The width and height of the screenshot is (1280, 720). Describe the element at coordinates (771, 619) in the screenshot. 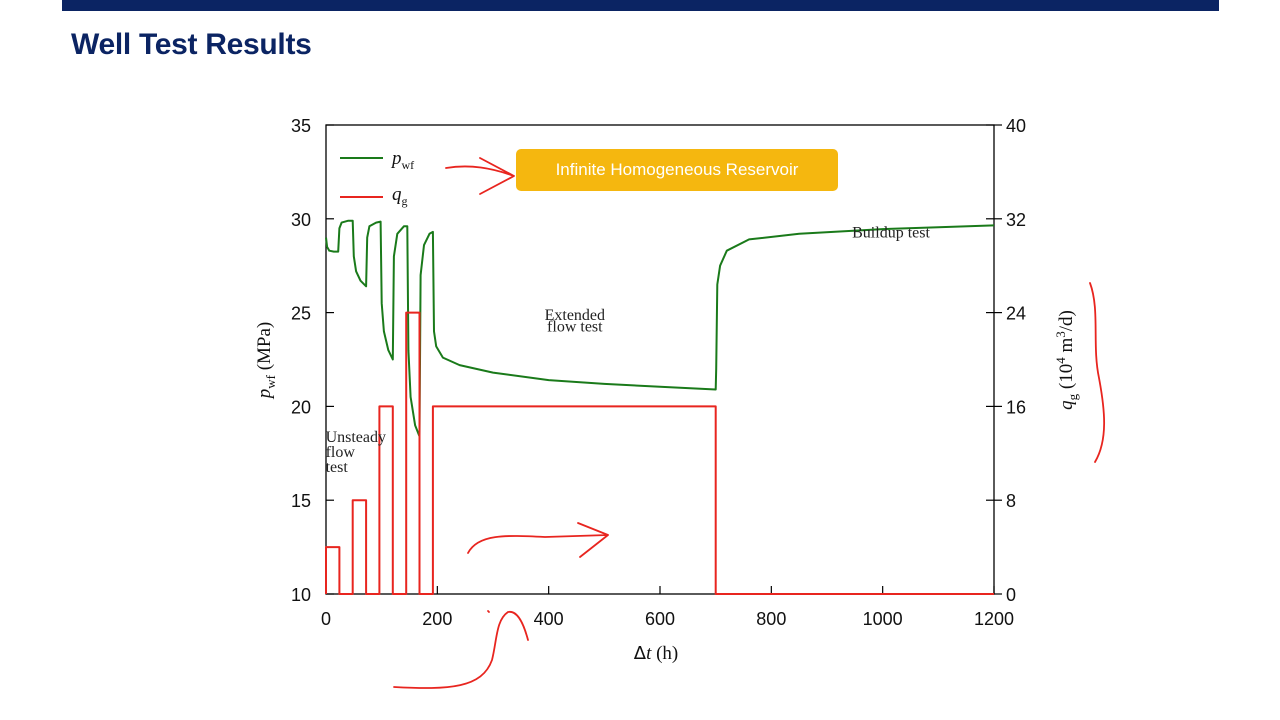

I see `x-tick-label: 800` at that location.